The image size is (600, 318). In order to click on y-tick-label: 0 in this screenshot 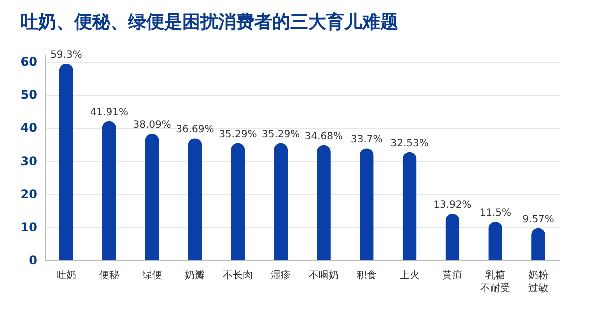, I will do `click(33, 261)`.